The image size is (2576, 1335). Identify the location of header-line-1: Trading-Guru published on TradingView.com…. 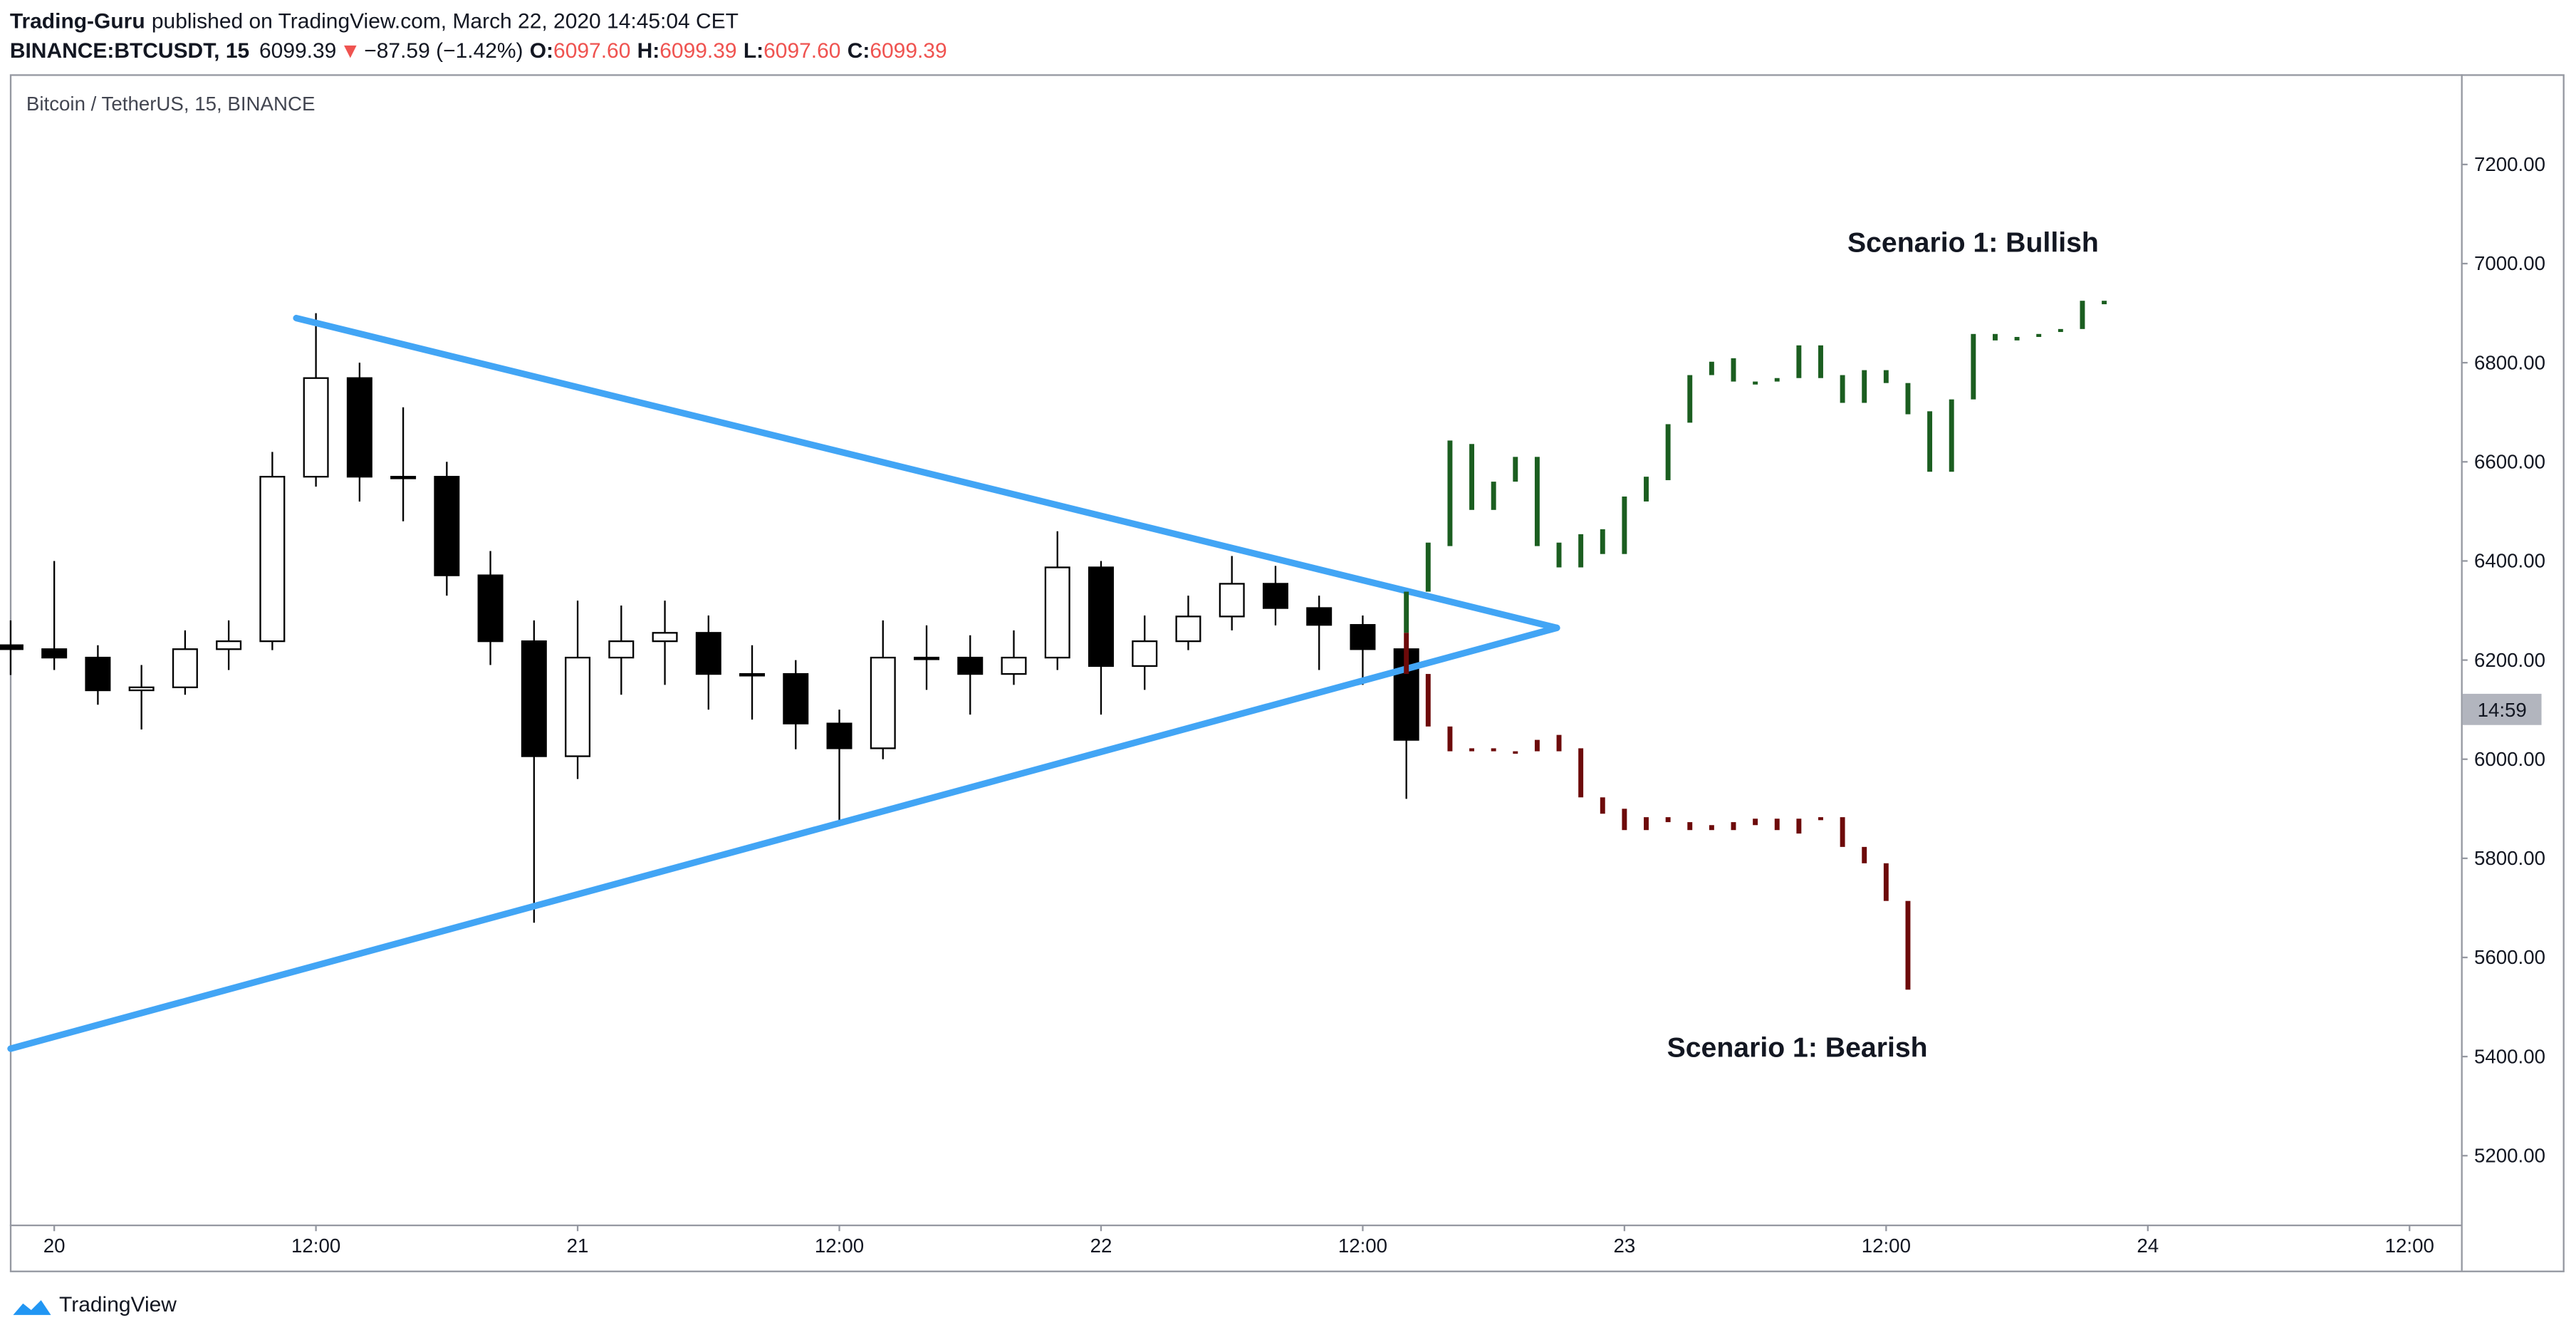
(375, 21).